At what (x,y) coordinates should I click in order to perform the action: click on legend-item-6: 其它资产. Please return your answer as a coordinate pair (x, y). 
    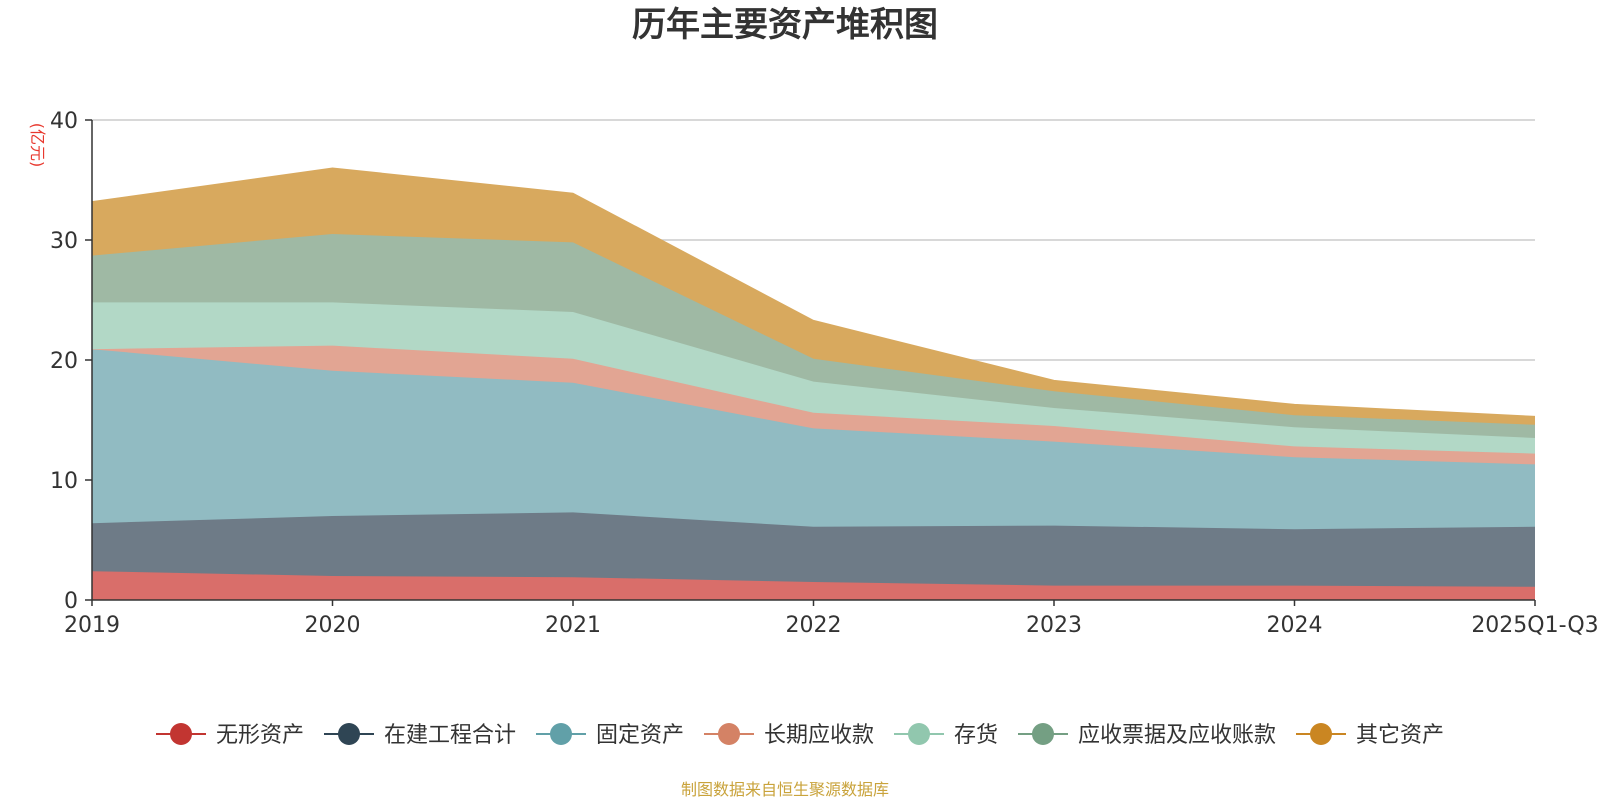
    Looking at the image, I should click on (1370, 735).